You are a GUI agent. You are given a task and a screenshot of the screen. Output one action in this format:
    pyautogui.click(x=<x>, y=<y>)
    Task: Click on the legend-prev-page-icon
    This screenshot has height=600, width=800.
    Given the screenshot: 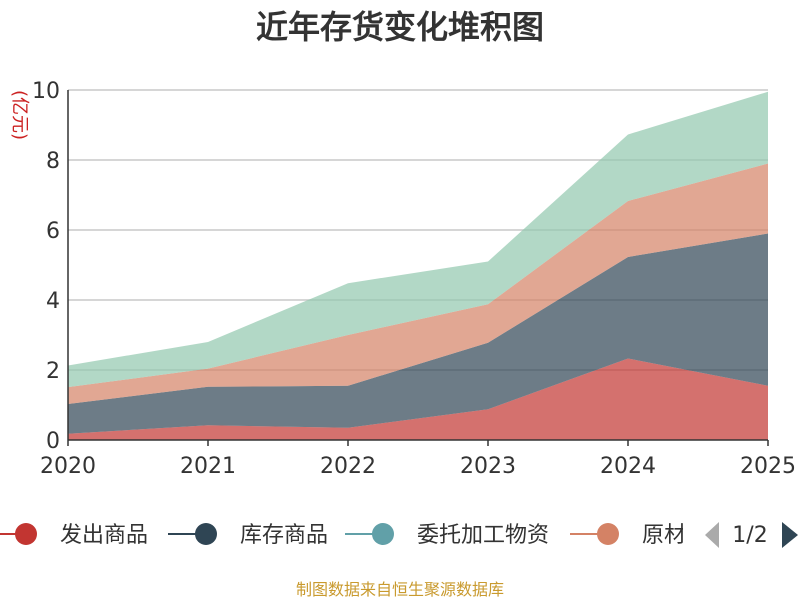 What is the action you would take?
    pyautogui.click(x=712, y=535)
    